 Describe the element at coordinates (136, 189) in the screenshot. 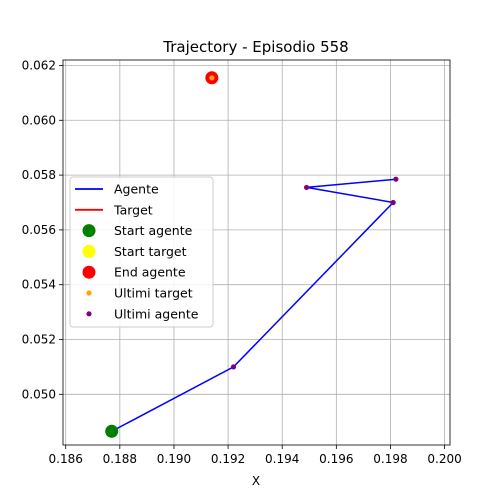

I see `legend-label-agente: Agente` at that location.